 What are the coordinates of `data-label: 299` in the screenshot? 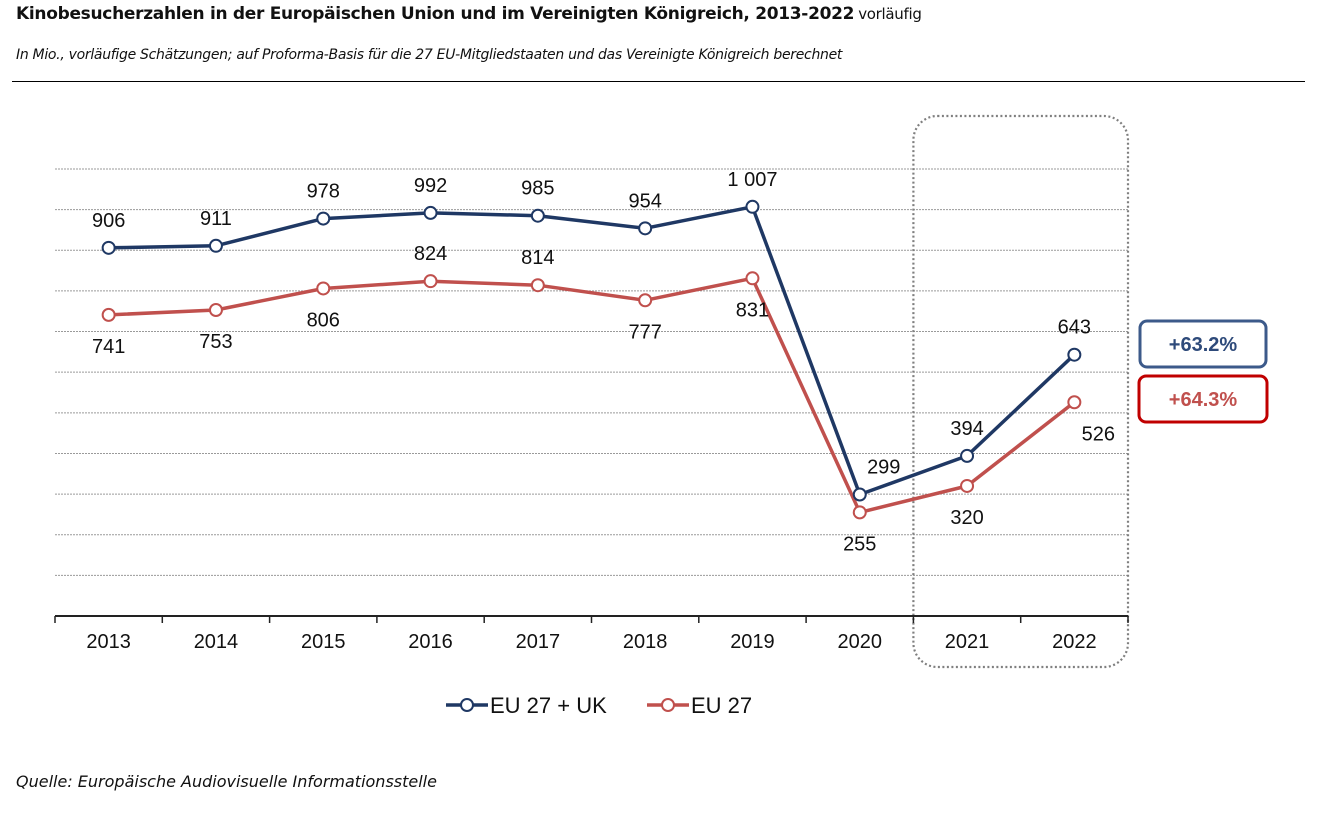 It's located at (883, 467).